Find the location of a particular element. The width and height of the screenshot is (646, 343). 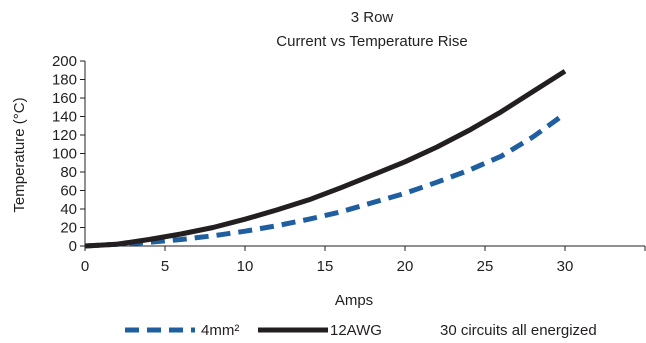

y-tick-label: 60 is located at coordinates (68, 191).